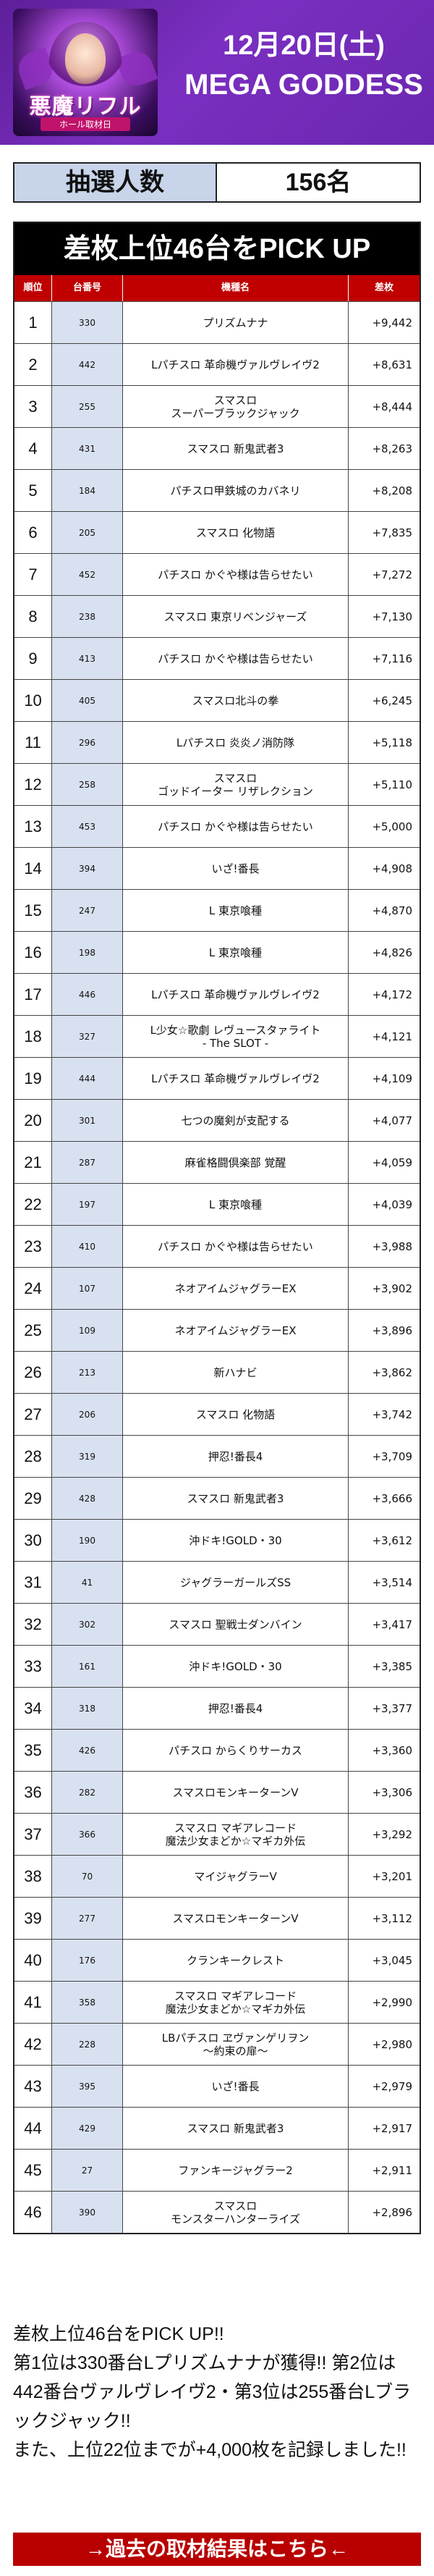  What do you see at coordinates (392, 868) in the screenshot?
I see `diff-cell: +4,908` at bounding box center [392, 868].